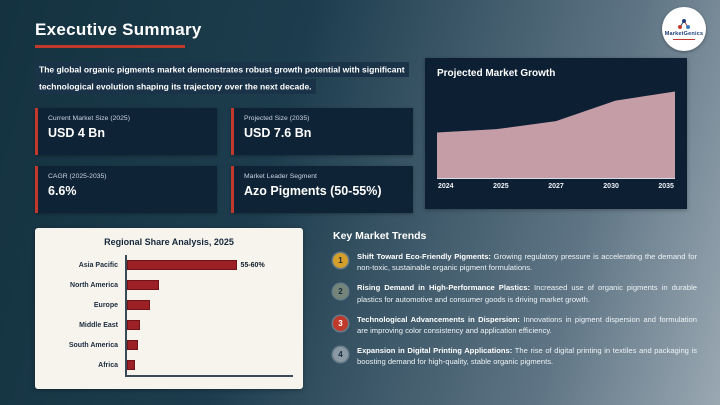 This screenshot has height=405, width=720. I want to click on growth-x-axis: 2024 2025 2027 2030 2035, so click(556, 186).